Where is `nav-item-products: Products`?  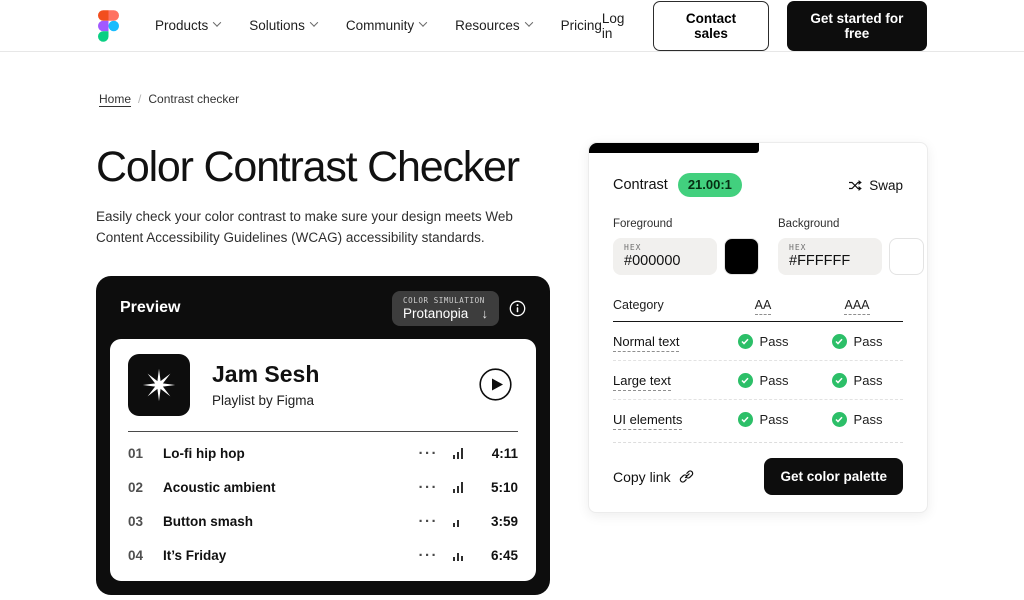 nav-item-products: Products is located at coordinates (188, 25).